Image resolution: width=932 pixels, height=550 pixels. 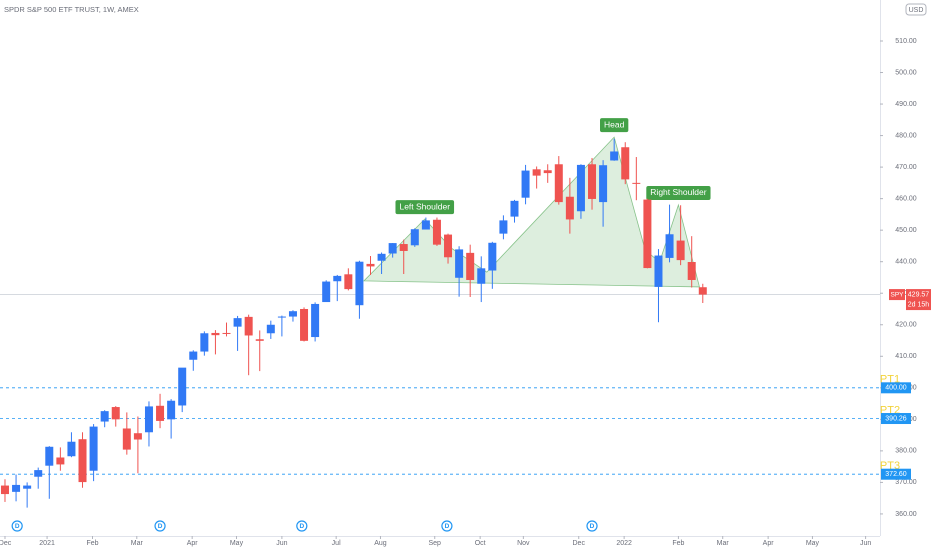 I want to click on x-tick-label: Aug, so click(x=380, y=543).